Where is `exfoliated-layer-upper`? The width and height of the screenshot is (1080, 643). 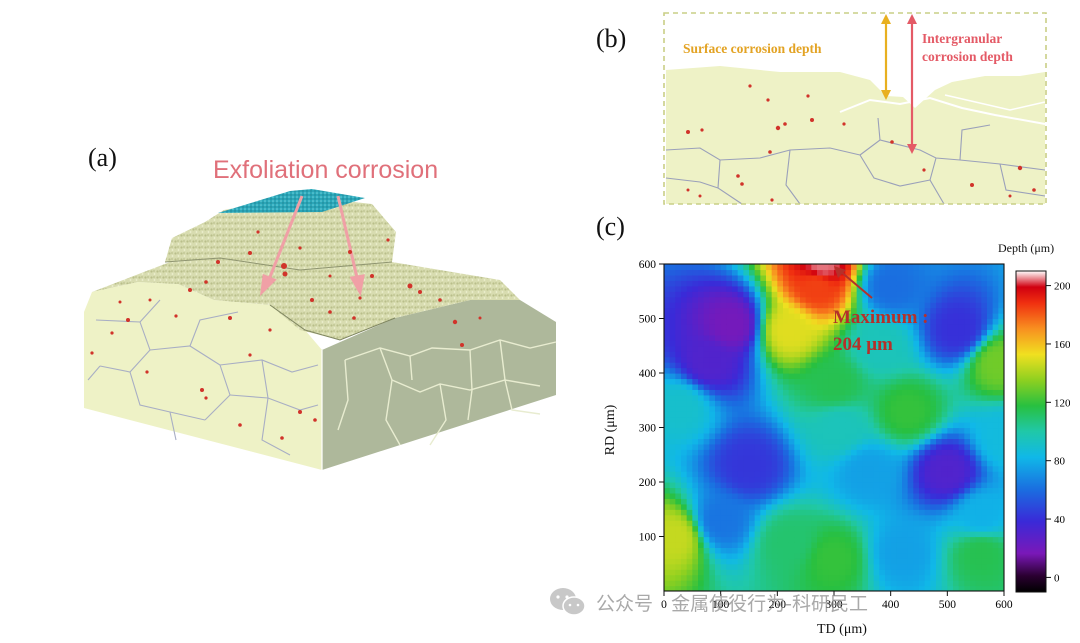
exfoliated-layer-upper is located at coordinates (280, 233).